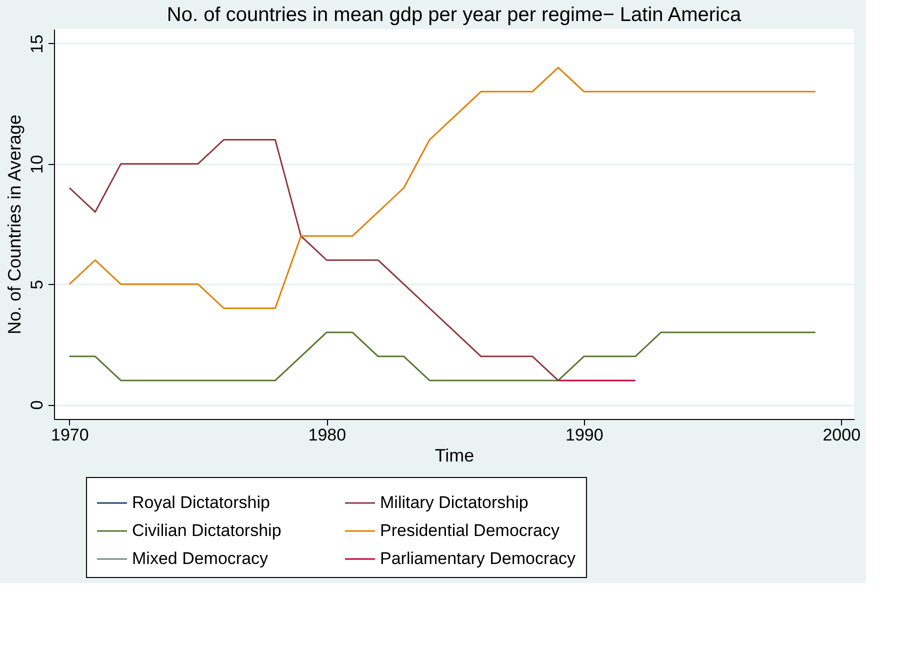  Describe the element at coordinates (454, 502) in the screenshot. I see `legend-label: Military Dictatorship` at that location.